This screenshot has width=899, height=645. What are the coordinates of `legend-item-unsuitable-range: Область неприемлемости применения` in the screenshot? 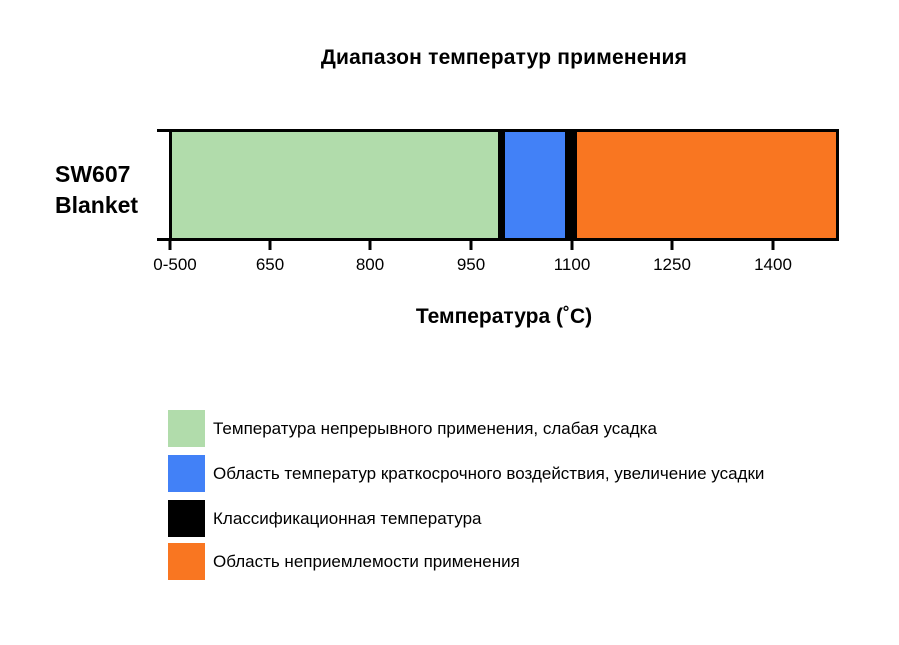 It's located at (344, 561).